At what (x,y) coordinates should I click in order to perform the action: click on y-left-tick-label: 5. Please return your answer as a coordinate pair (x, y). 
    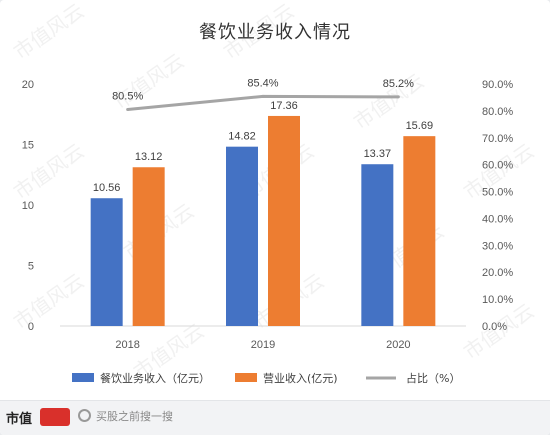
    Looking at the image, I should click on (31, 267).